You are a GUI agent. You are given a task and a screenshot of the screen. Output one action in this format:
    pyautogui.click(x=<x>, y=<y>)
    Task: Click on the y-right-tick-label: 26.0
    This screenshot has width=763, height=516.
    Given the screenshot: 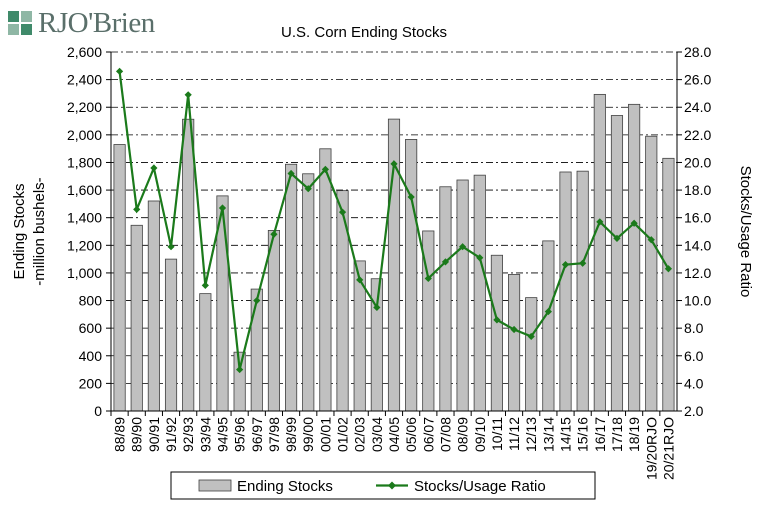 What is the action you would take?
    pyautogui.click(x=697, y=80)
    